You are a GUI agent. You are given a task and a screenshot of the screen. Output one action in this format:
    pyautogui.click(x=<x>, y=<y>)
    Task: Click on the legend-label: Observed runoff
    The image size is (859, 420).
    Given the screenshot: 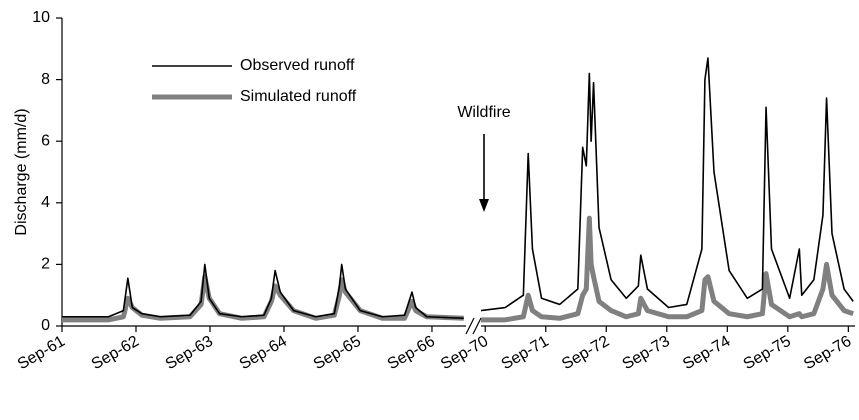 What is the action you would take?
    pyautogui.click(x=297, y=65)
    